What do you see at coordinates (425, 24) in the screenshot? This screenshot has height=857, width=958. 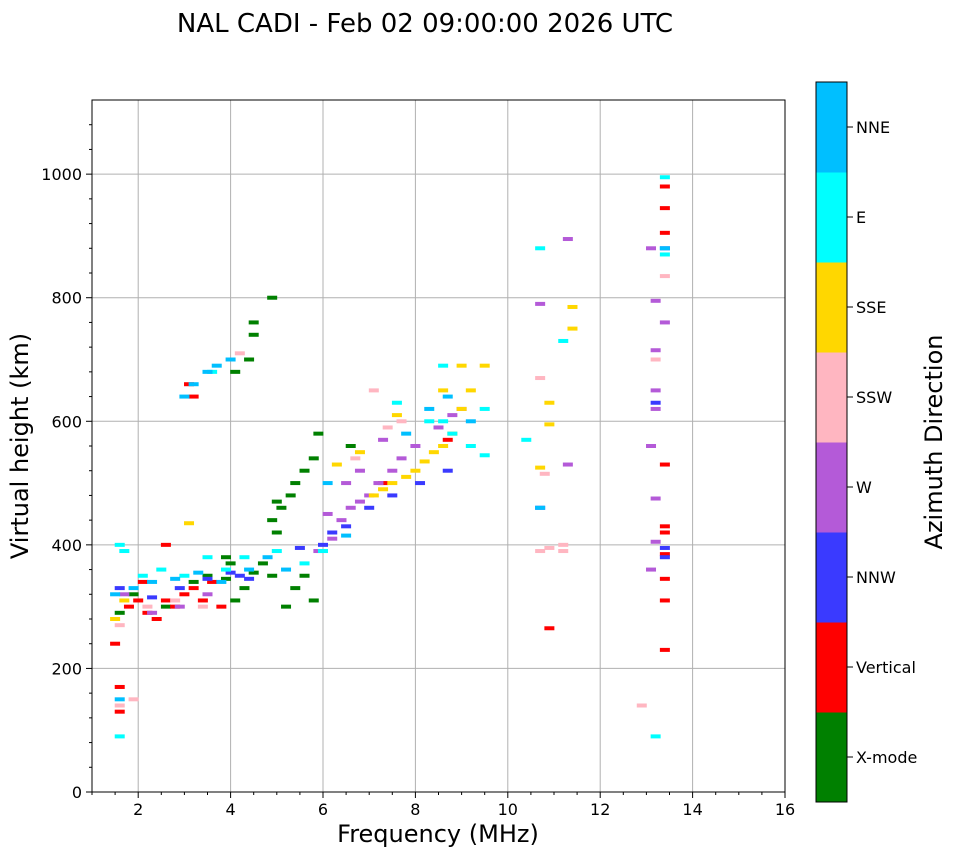 I see `chart-title: NAL CADI - Feb 02 09:00:00 2026 UTC` at bounding box center [425, 24].